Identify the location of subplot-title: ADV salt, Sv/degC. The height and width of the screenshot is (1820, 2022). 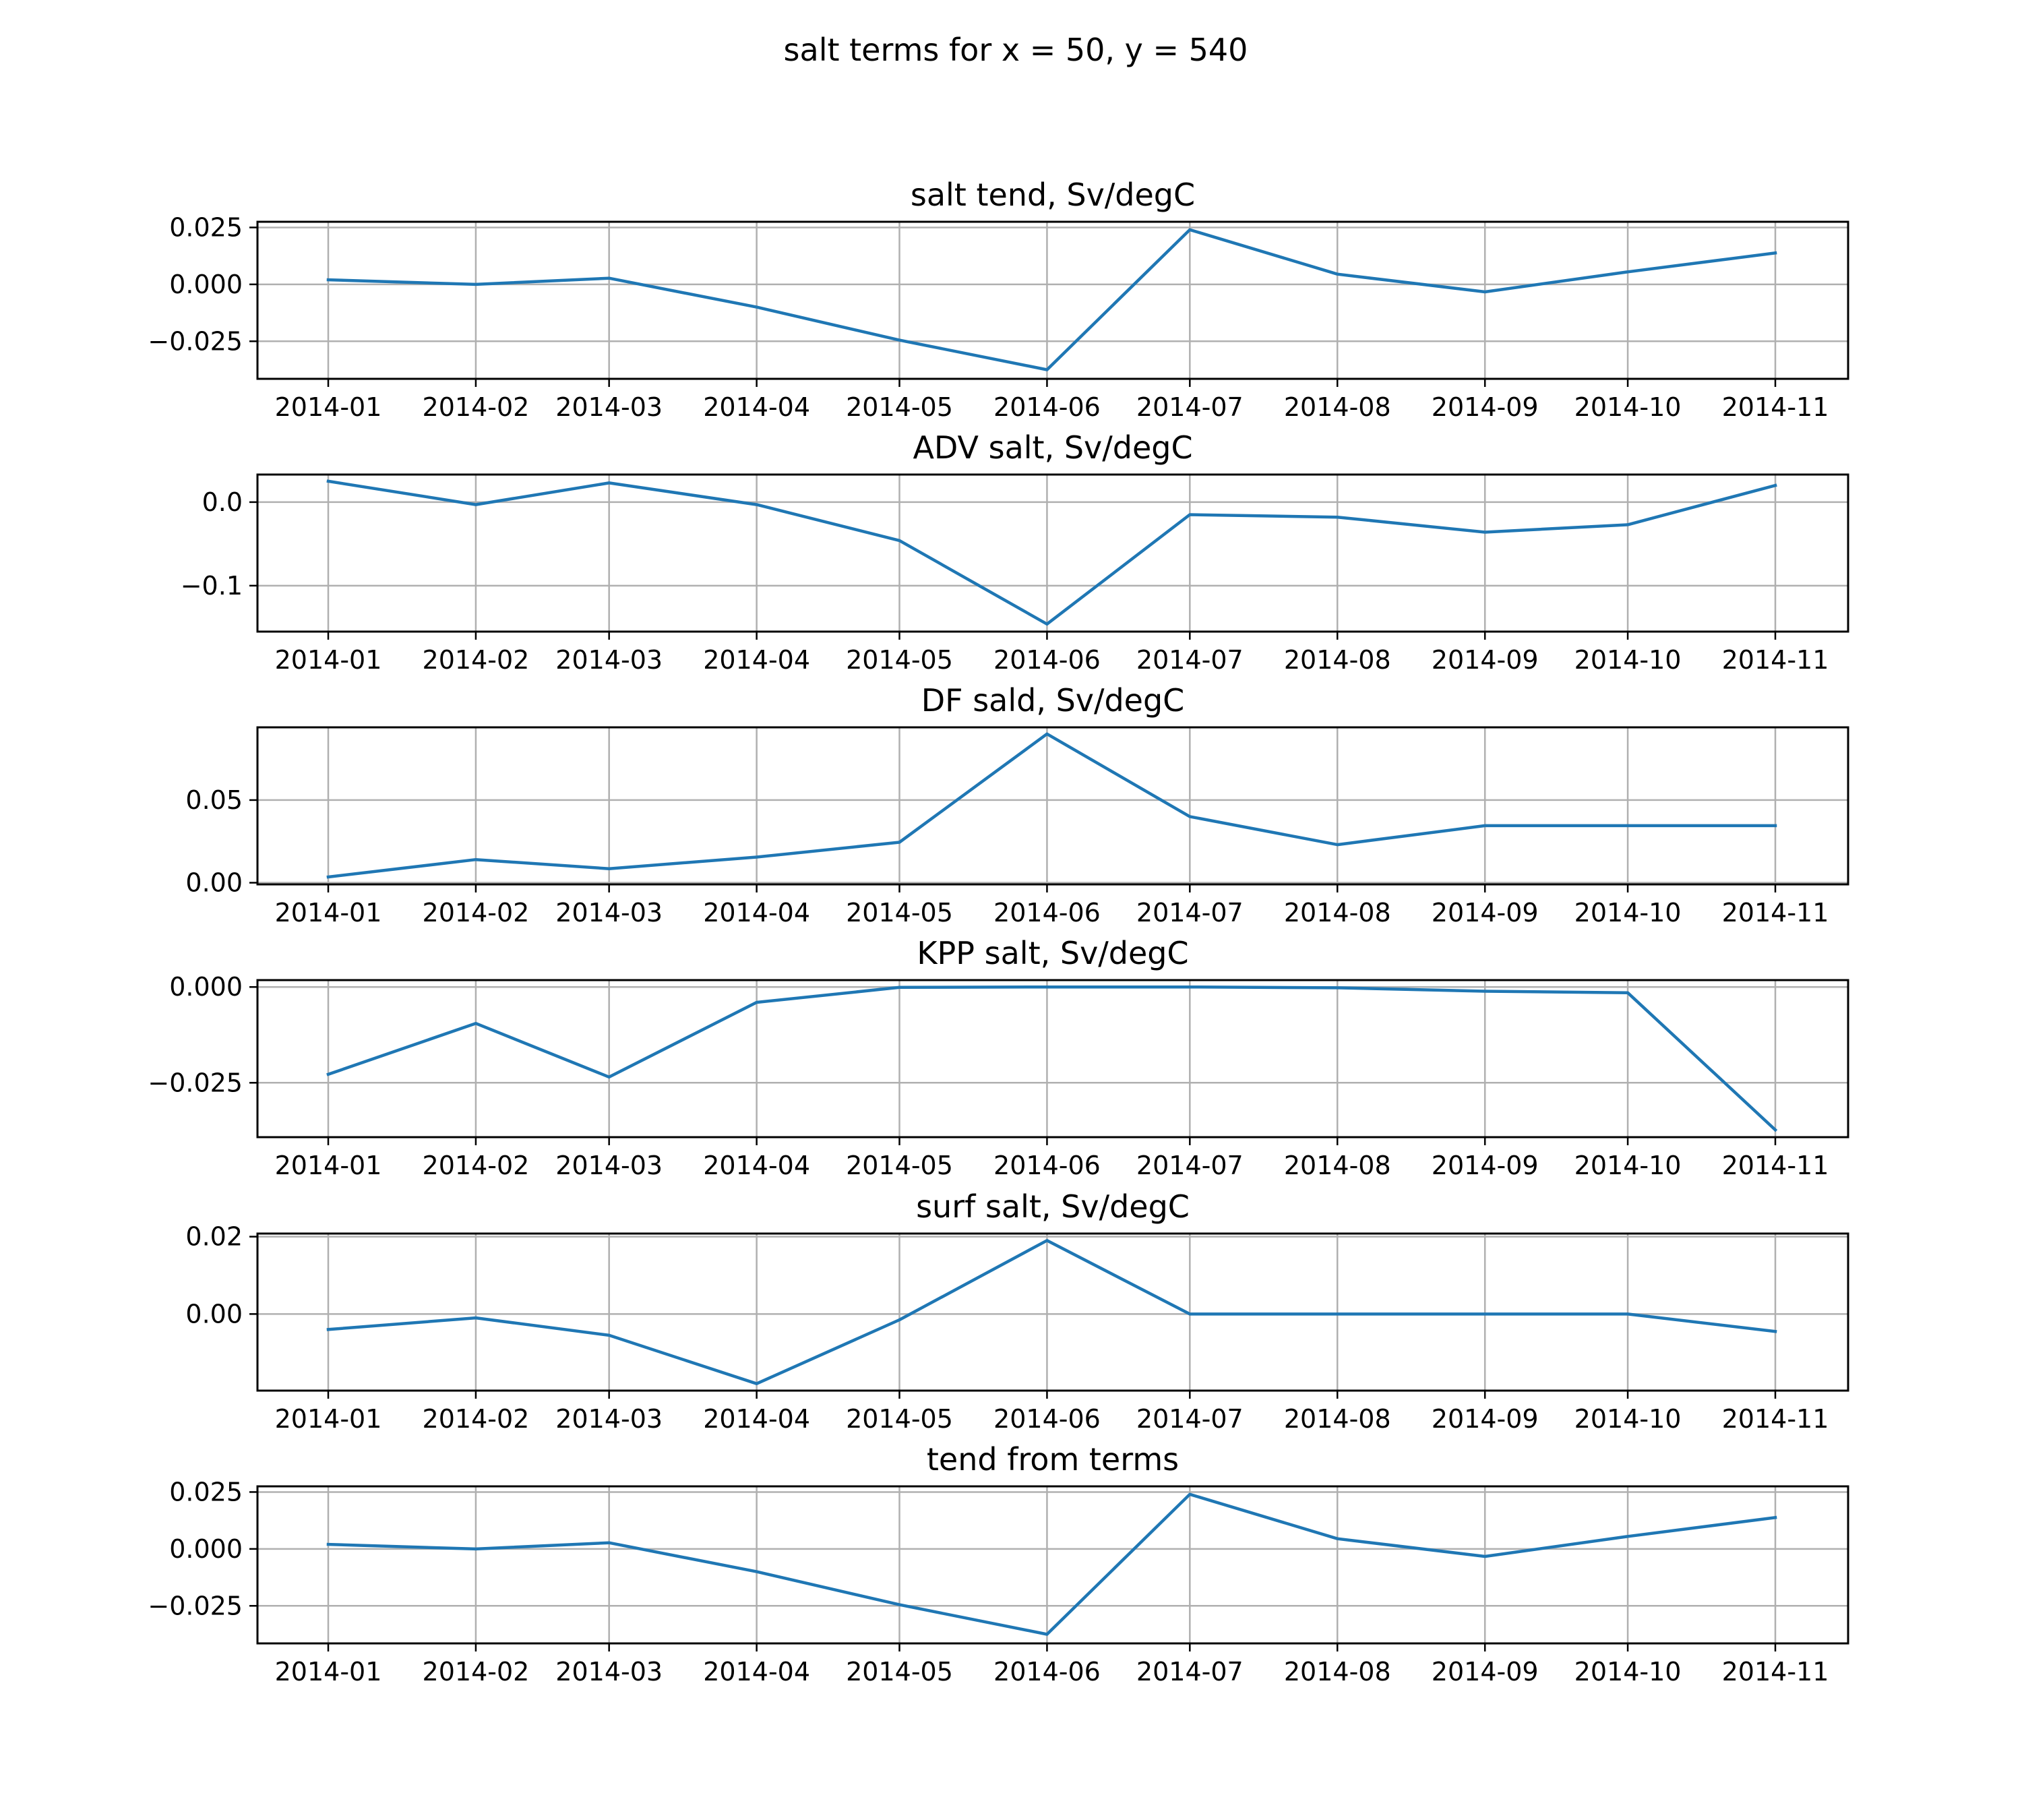
(1052, 447).